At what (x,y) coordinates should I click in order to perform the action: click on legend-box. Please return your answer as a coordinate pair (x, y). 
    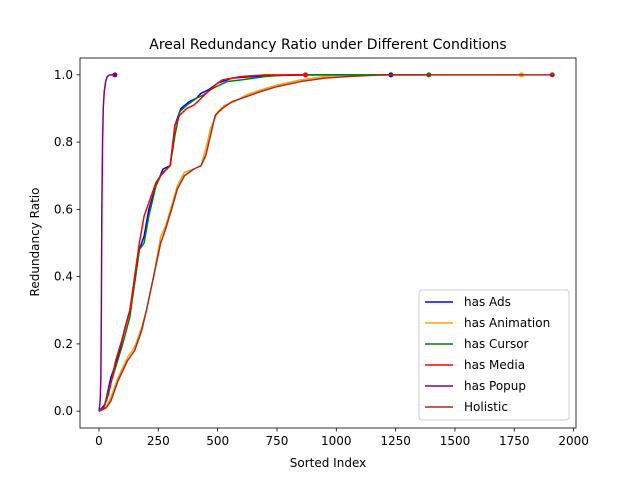
    Looking at the image, I should click on (494, 355).